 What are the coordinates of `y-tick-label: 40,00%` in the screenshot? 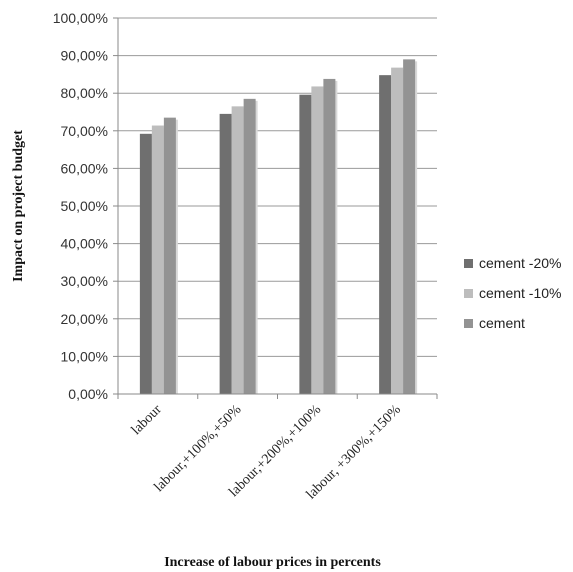 It's located at (84, 244).